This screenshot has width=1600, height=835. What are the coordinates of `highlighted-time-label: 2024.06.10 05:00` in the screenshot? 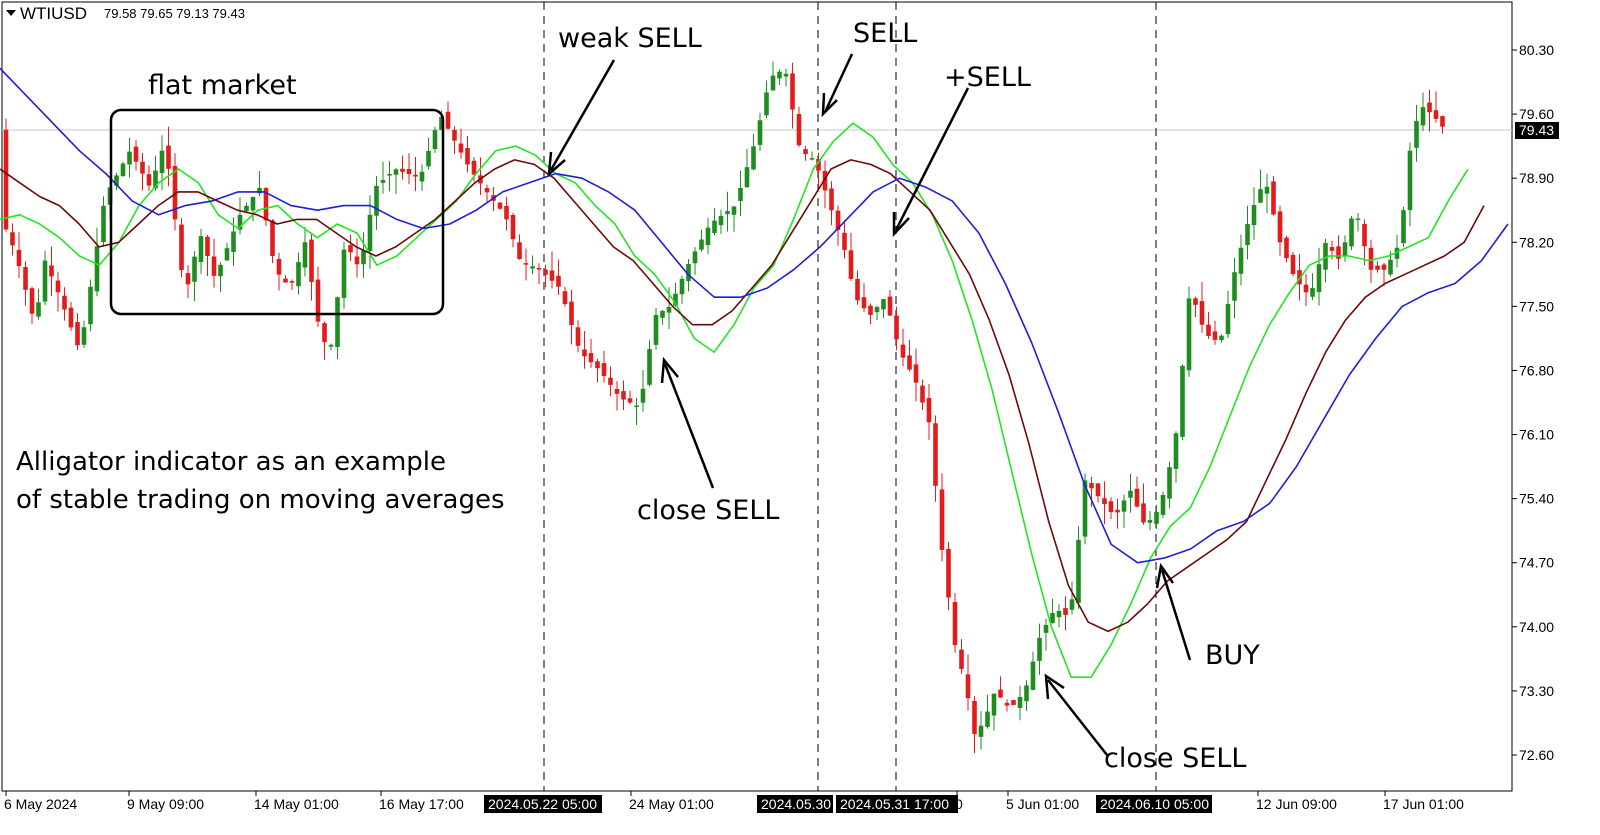 It's located at (1154, 804).